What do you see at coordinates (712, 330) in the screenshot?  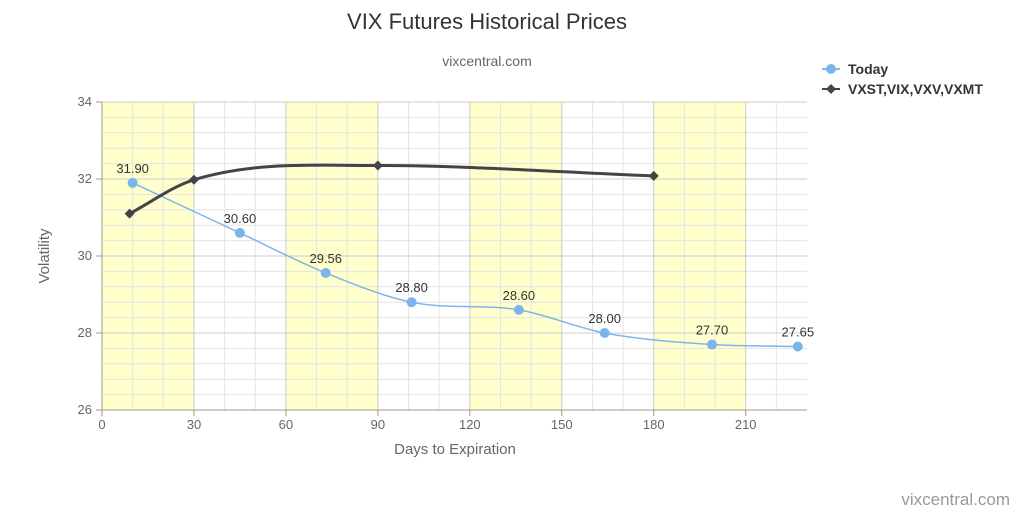 I see `data-label: 27.70` at bounding box center [712, 330].